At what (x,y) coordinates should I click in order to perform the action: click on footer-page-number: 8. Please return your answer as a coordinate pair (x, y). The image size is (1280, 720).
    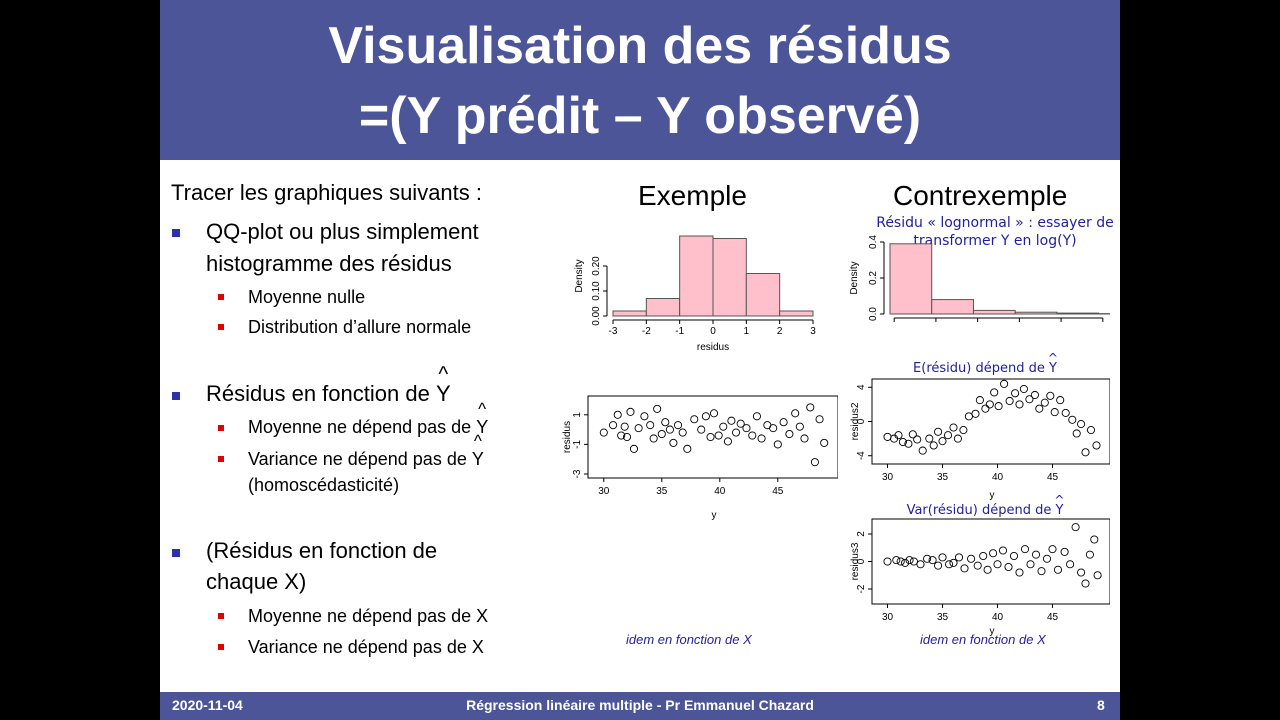
    Looking at the image, I should click on (1101, 705).